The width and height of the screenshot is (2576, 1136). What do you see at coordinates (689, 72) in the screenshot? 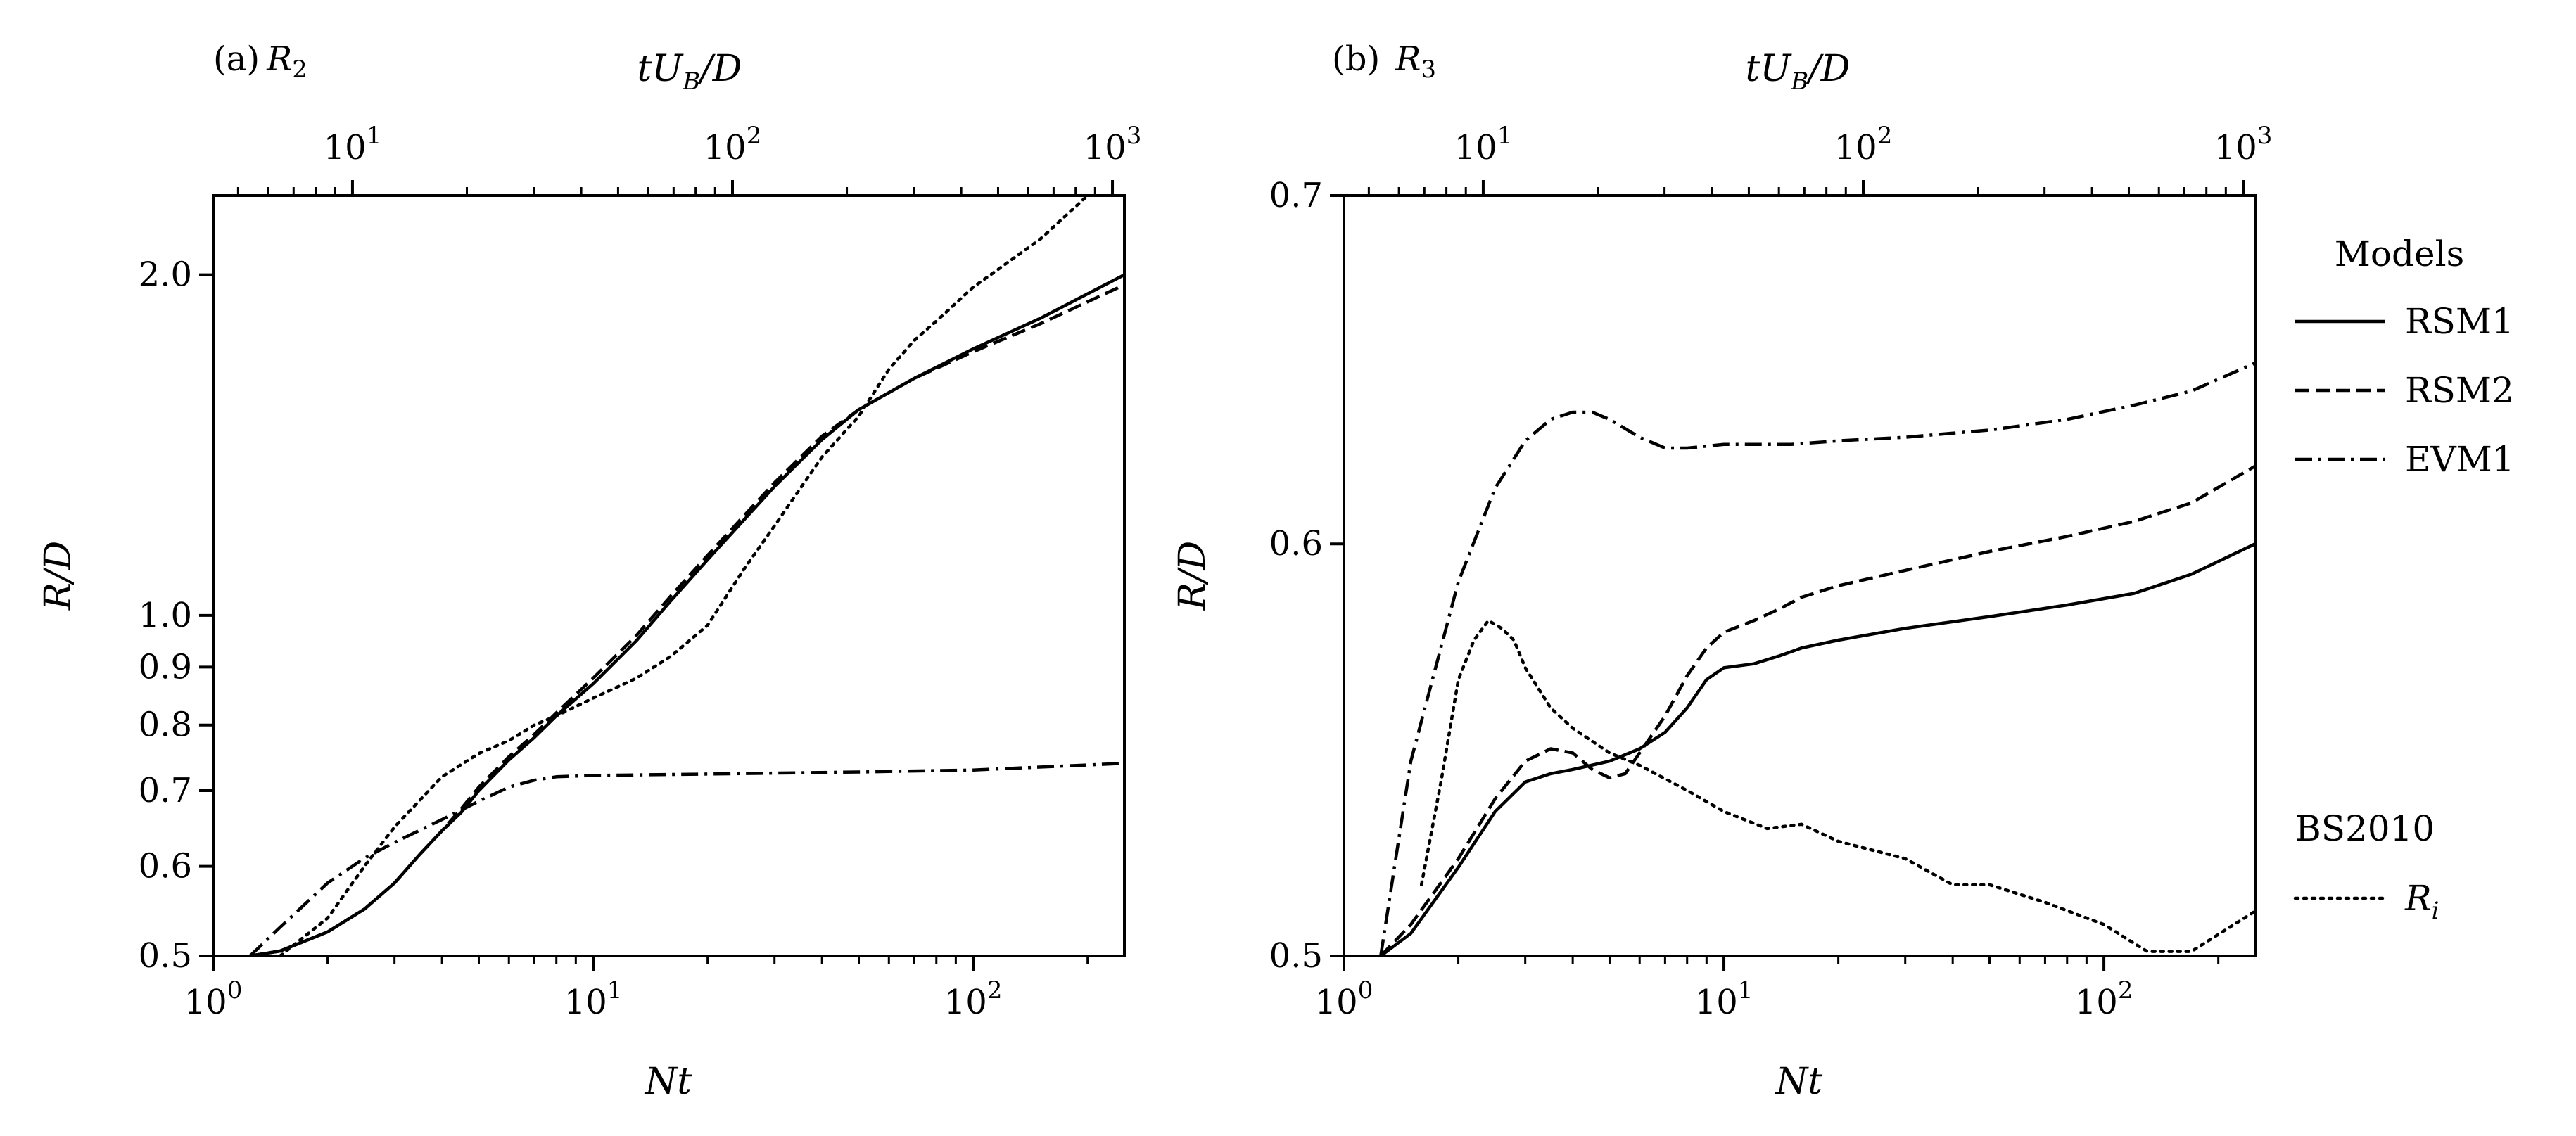
I see `panel-a-top-axis-label: tUB/D` at bounding box center [689, 72].